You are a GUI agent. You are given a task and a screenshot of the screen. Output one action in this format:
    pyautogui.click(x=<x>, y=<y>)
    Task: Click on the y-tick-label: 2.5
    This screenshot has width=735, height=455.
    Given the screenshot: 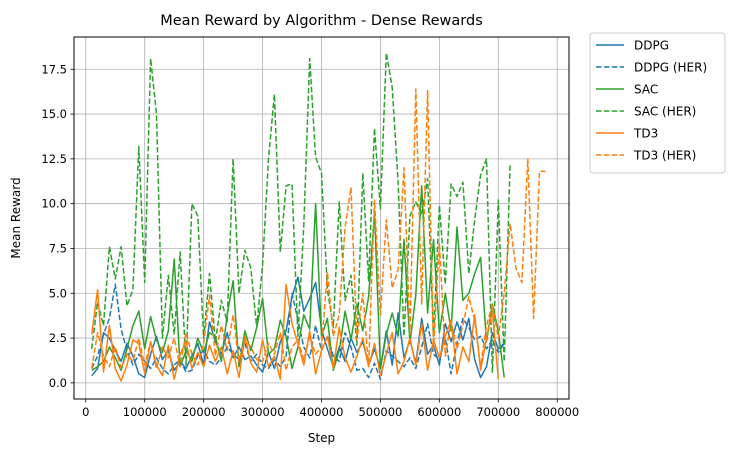 What is the action you would take?
    pyautogui.click(x=58, y=338)
    